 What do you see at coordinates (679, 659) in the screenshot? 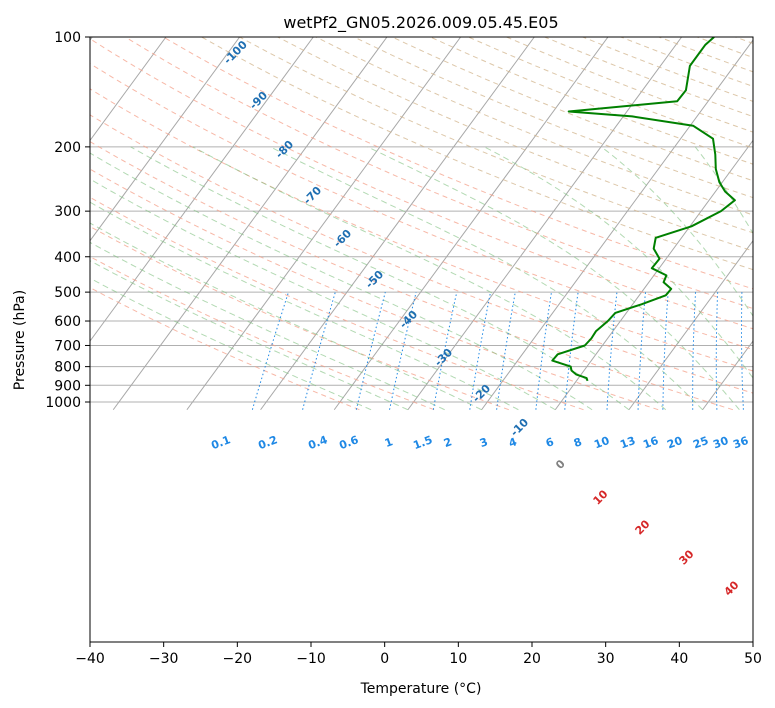
I see `x-tick-label: 40` at bounding box center [679, 659].